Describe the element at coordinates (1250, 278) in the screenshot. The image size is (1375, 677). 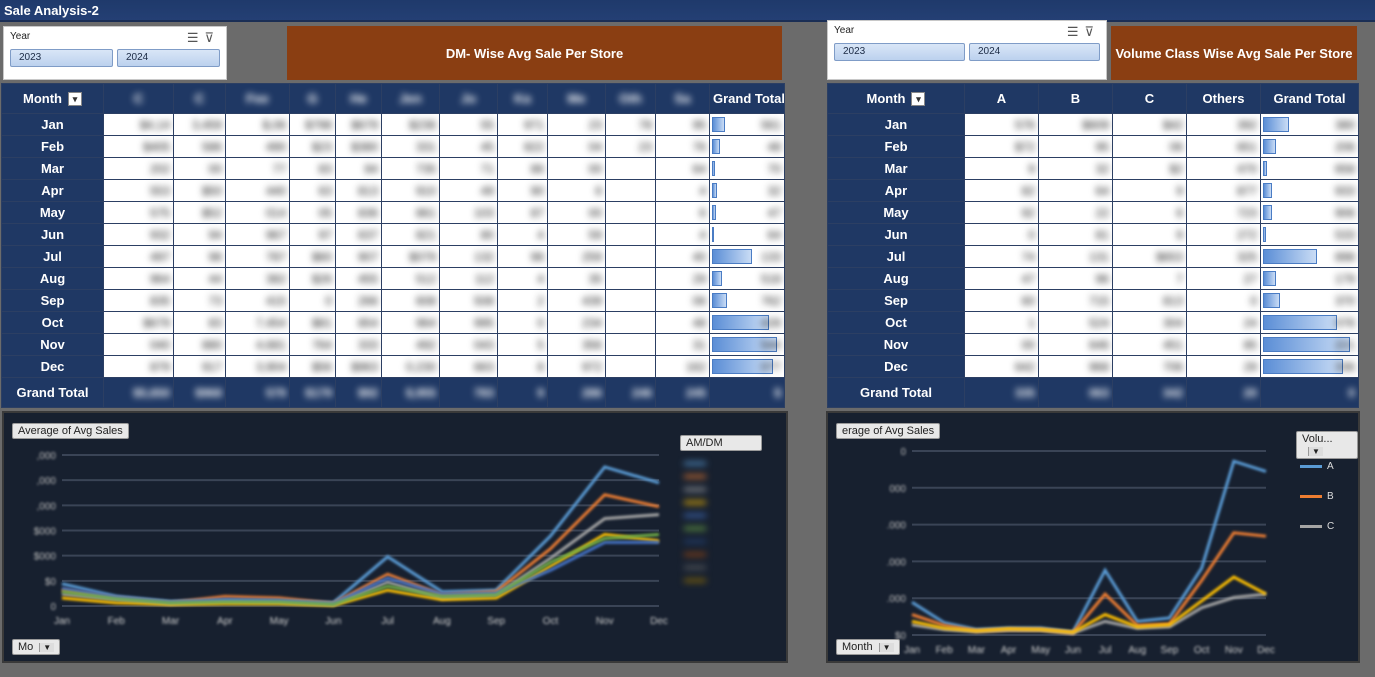
I see `cell-value: 27` at that location.